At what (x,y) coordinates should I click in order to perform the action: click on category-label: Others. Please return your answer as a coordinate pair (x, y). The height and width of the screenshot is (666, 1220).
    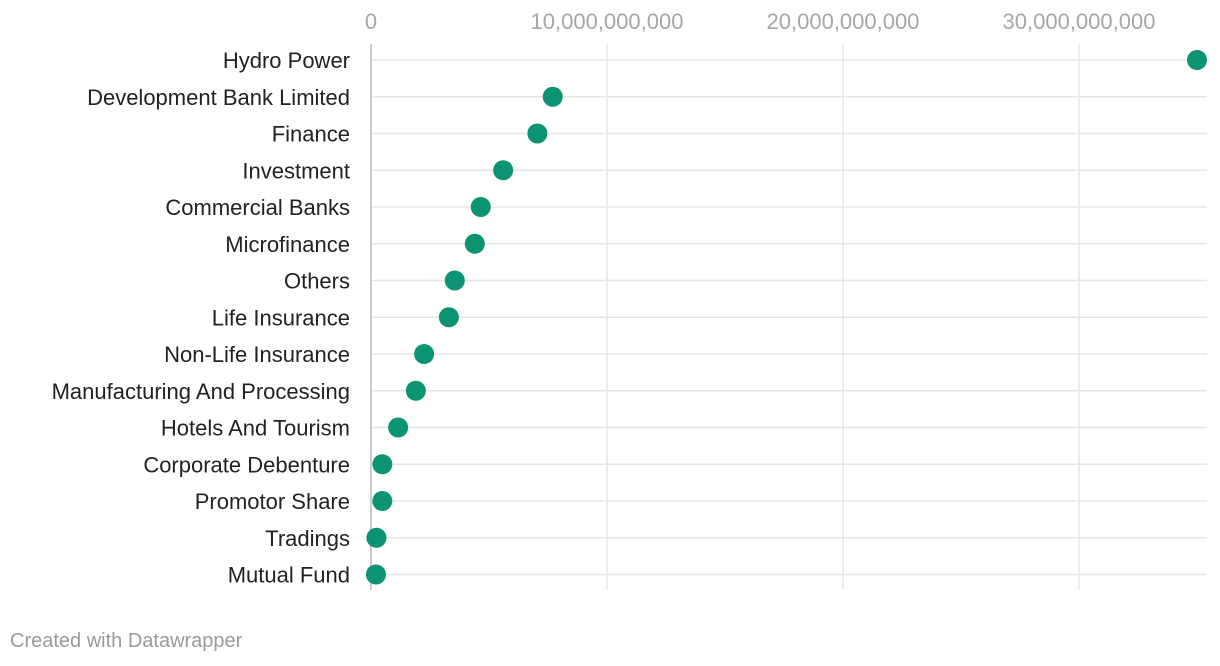
    Looking at the image, I should click on (317, 281).